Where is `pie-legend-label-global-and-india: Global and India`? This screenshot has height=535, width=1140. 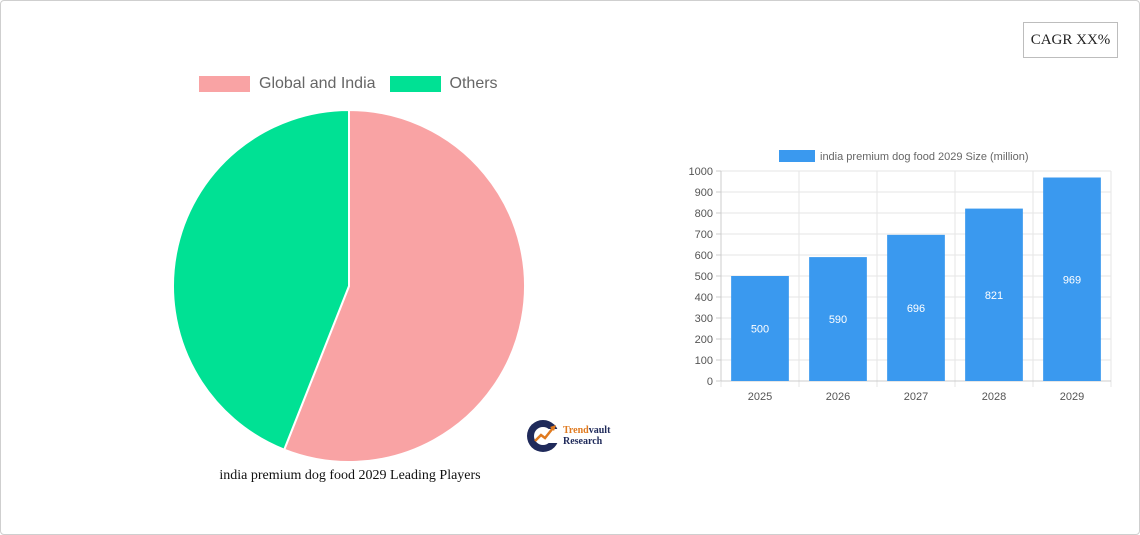
pie-legend-label-global-and-india: Global and India is located at coordinates (317, 83).